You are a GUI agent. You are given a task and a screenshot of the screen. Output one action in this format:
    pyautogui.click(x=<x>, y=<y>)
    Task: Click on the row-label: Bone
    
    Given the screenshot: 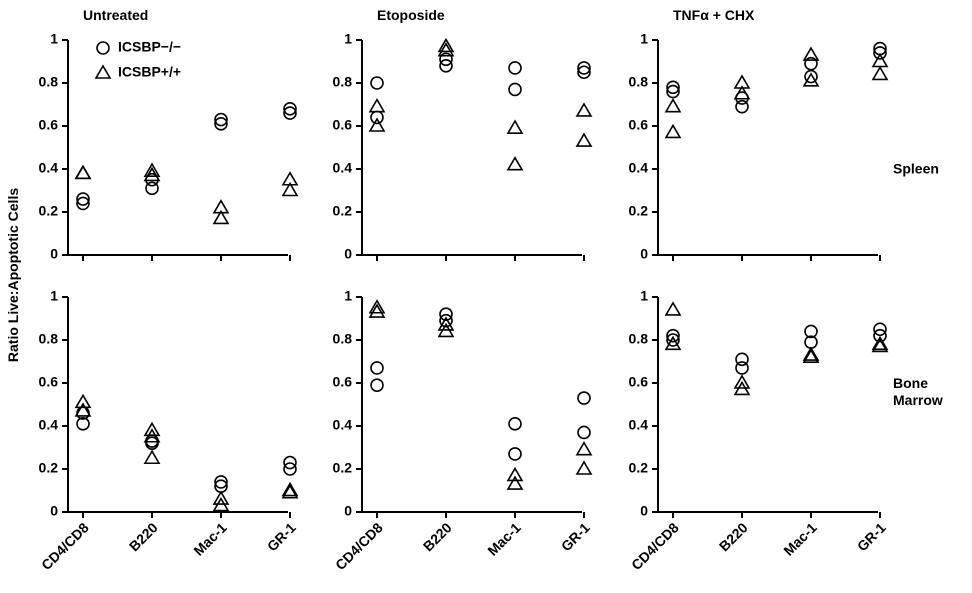 What is the action you would take?
    pyautogui.click(x=910, y=383)
    